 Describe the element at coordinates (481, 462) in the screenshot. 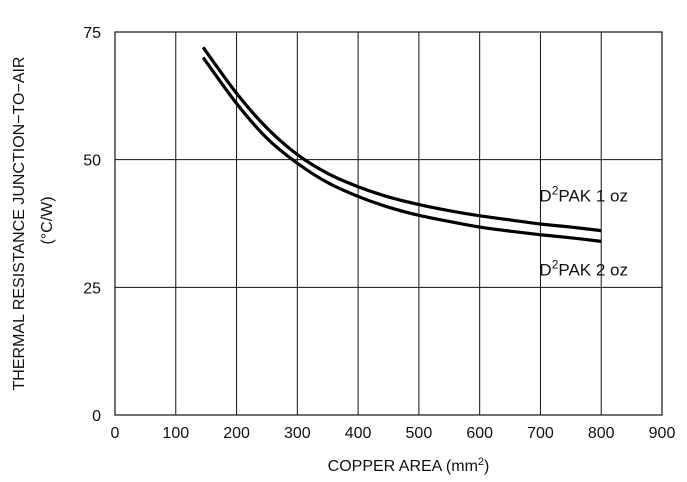

I see `x-axis-title-sup: 2` at that location.